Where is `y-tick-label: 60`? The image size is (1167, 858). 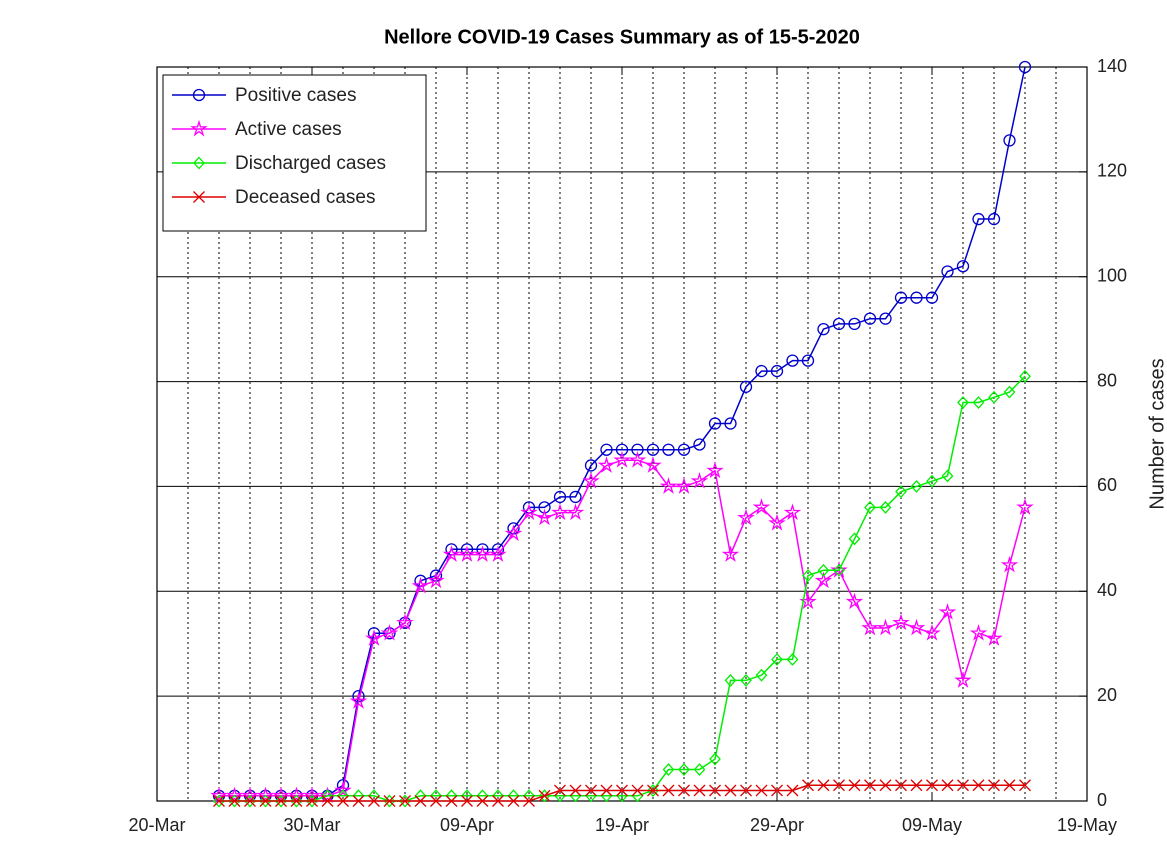
y-tick-label: 60 is located at coordinates (1107, 485).